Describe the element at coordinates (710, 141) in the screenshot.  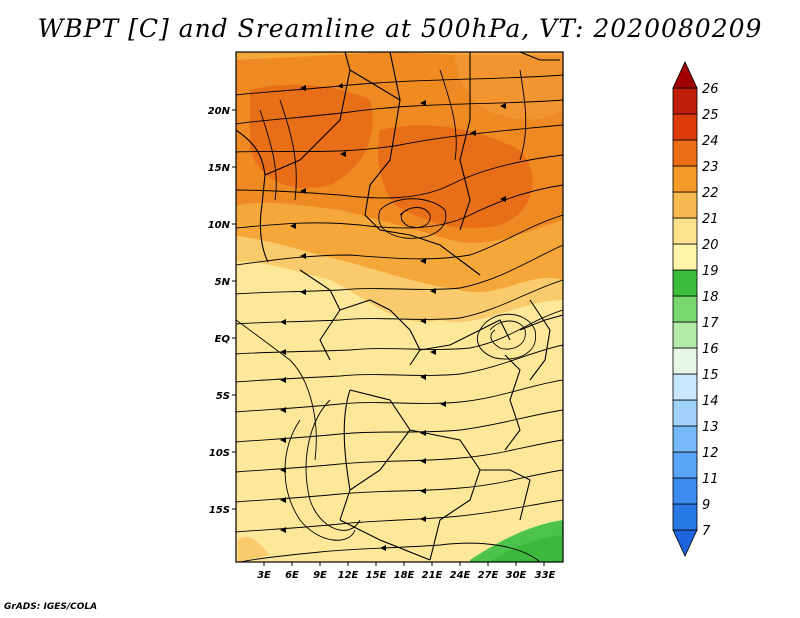
I see `colorbar-label: 24` at that location.